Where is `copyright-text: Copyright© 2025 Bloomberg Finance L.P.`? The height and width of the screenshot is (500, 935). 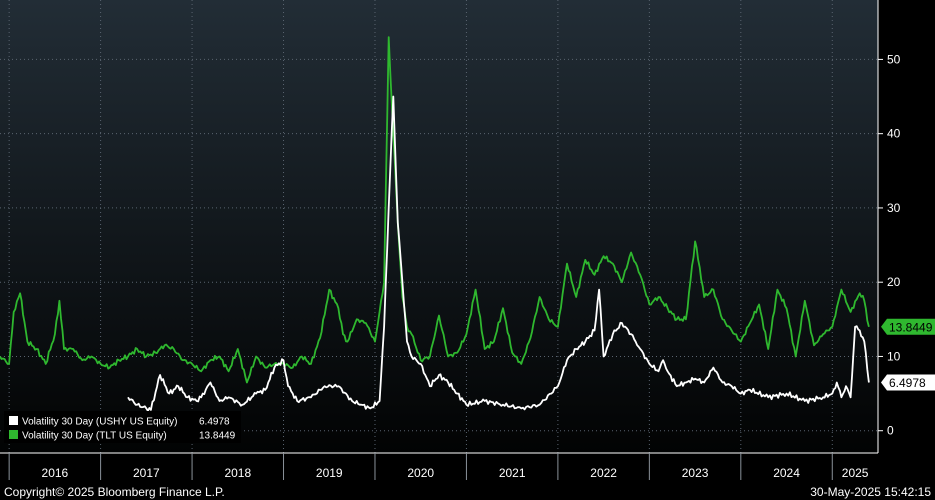
copyright-text: Copyright© 2025 Bloomberg Finance L.P. is located at coordinates (114, 492).